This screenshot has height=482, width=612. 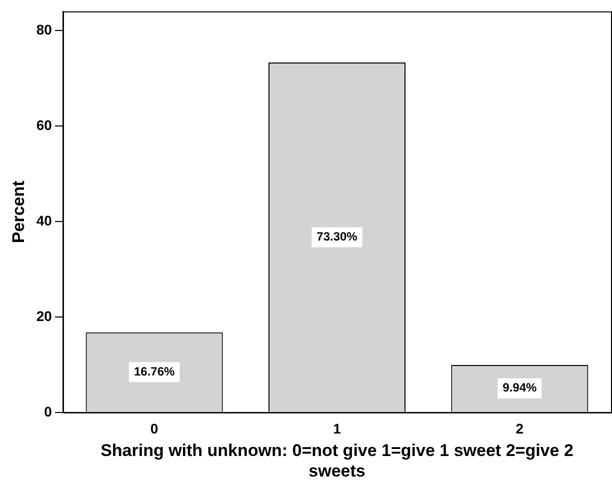 I want to click on y-tick-label: 60, so click(x=44, y=124).